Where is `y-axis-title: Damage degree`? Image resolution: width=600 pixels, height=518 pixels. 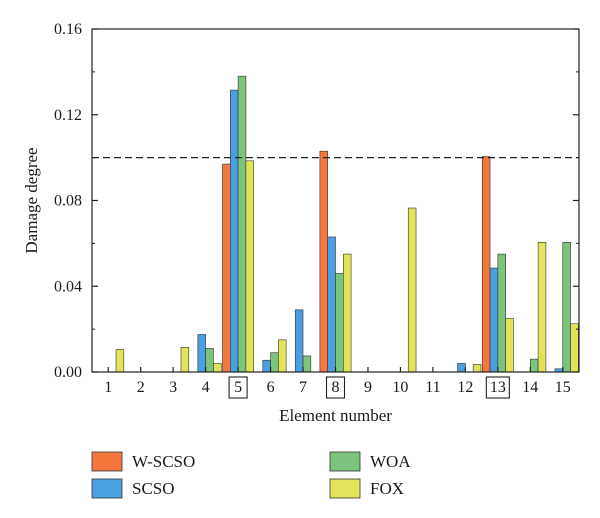 y-axis-title: Damage degree is located at coordinates (31, 200).